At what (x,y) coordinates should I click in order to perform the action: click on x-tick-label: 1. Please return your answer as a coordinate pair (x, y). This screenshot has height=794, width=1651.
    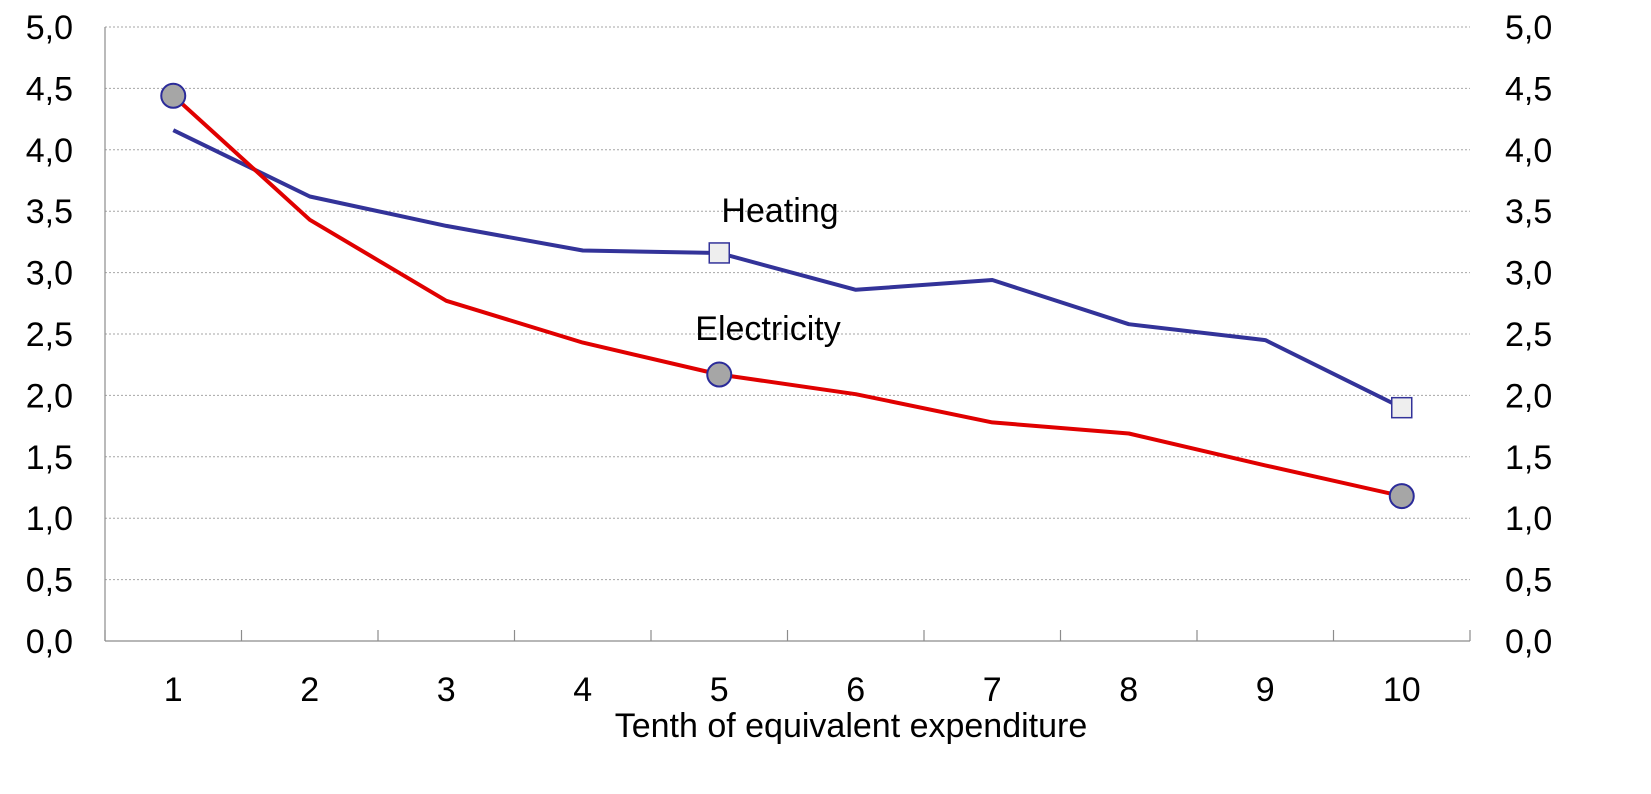
    Looking at the image, I should click on (173, 690).